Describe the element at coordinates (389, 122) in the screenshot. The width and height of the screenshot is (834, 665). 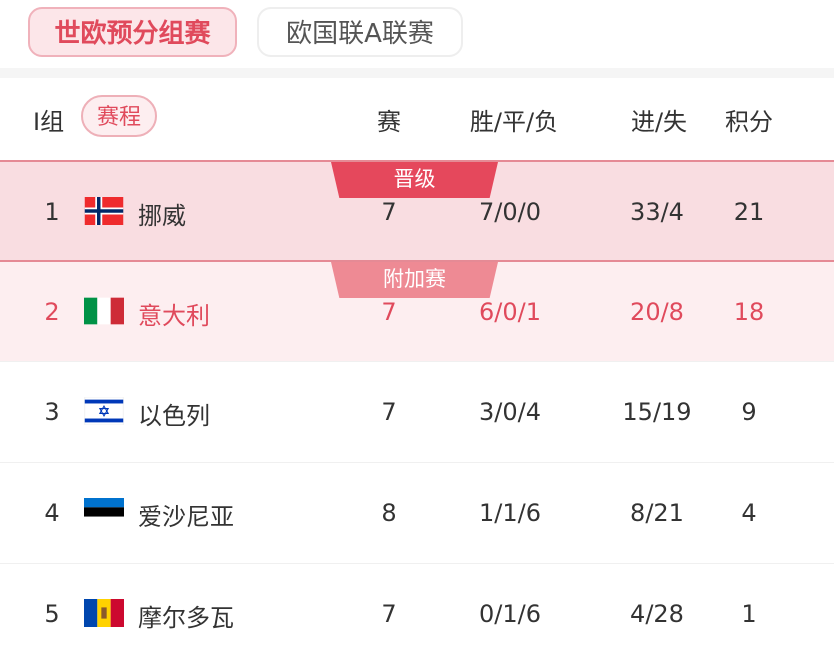
I see `col-played: 赛` at that location.